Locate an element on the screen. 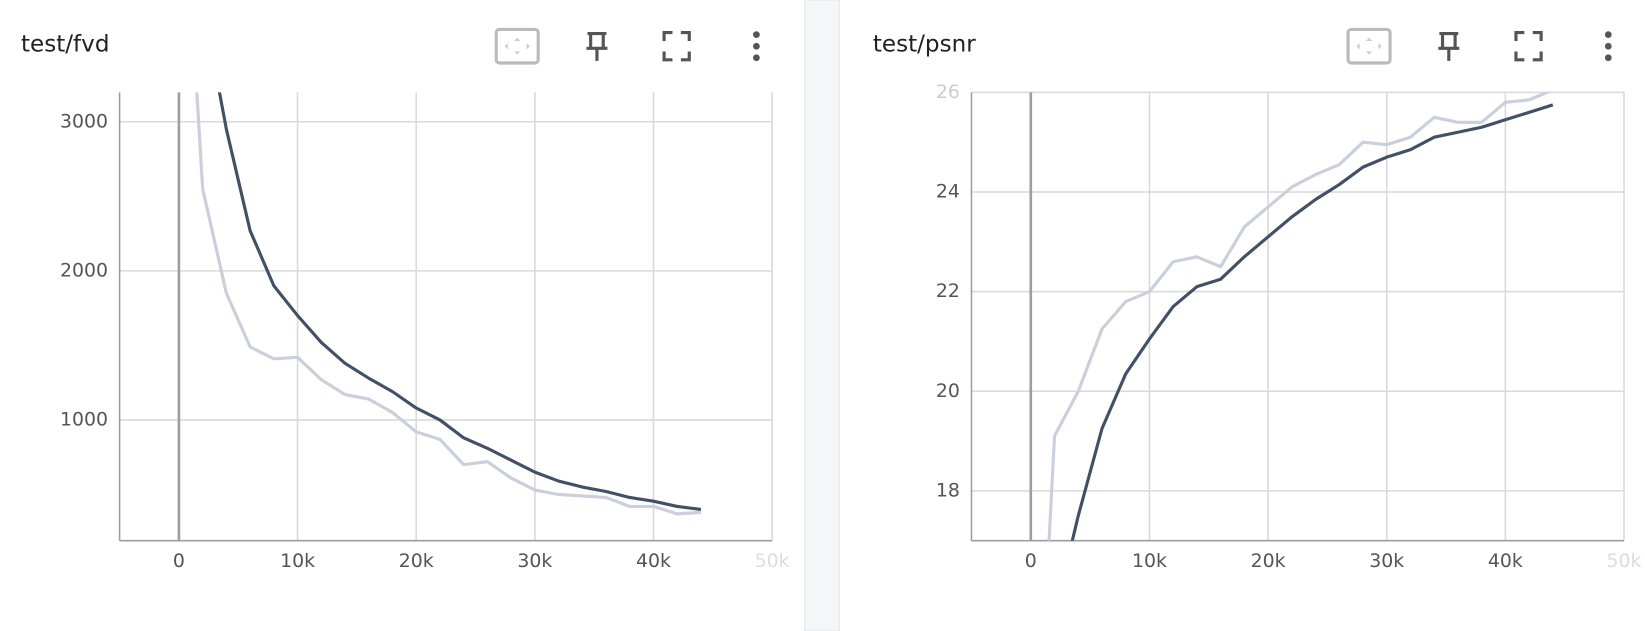  y-tick-label: 26 is located at coordinates (948, 92).